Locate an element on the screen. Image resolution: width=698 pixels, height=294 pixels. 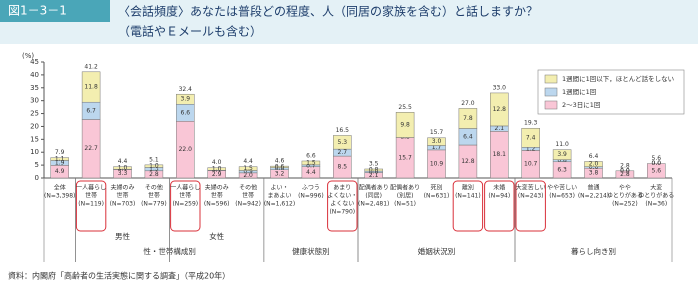
figure-label: 図1－3－1 is located at coordinates (37, 11).